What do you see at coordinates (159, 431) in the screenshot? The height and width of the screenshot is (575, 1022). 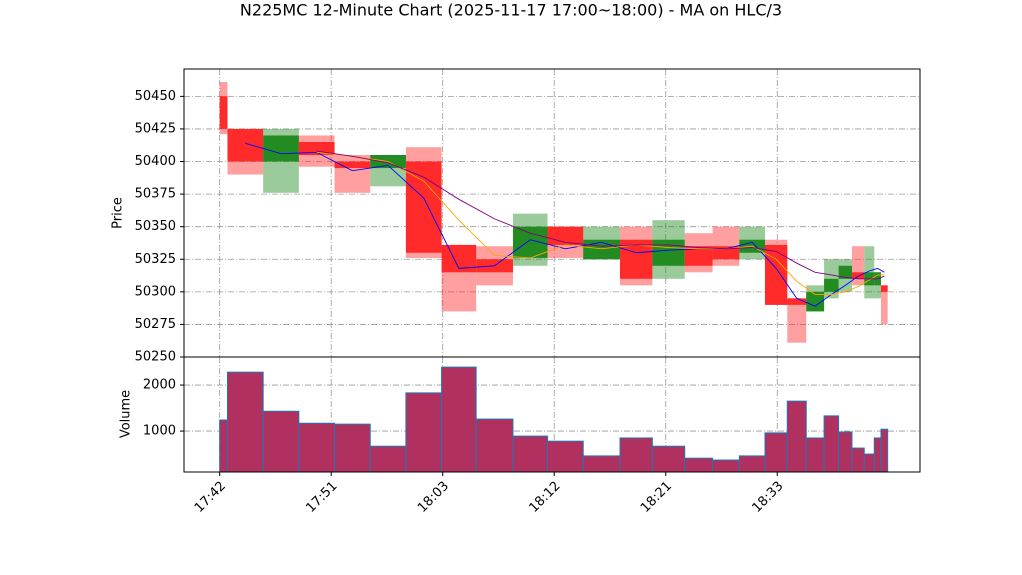 I see `y-tick-label: 1000` at bounding box center [159, 431].